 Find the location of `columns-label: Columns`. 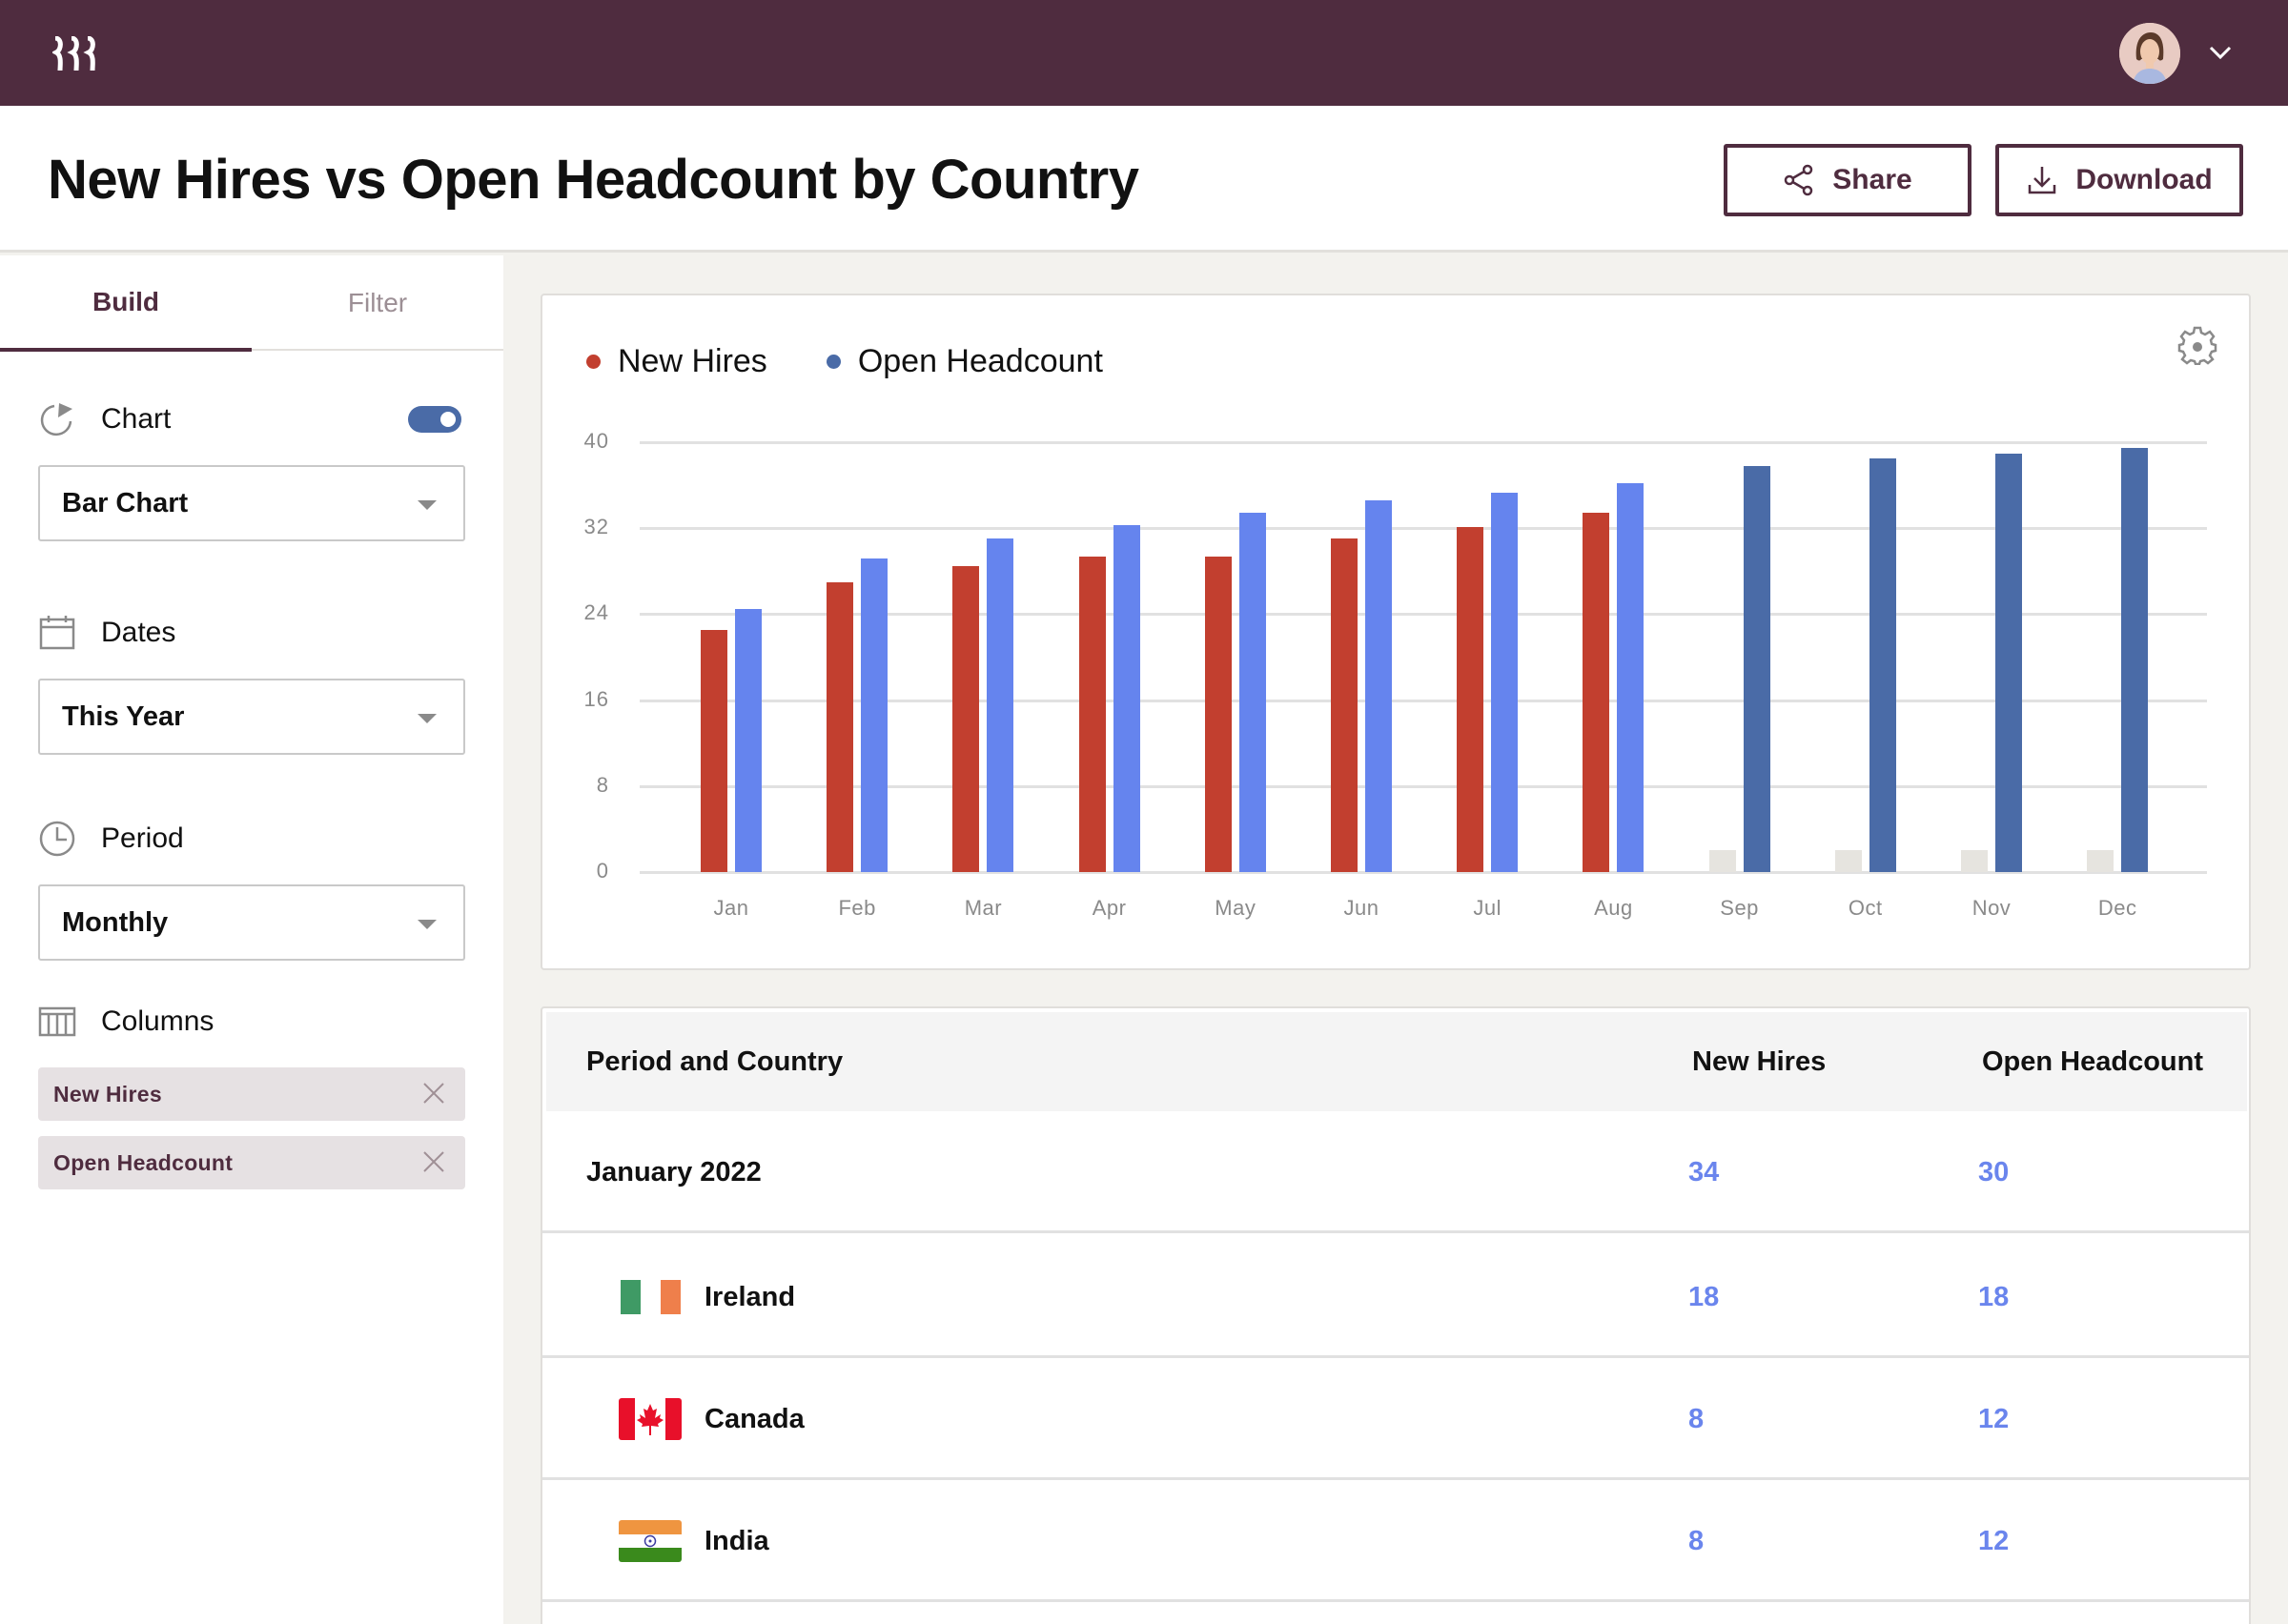

columns-label: Columns is located at coordinates (157, 1021).